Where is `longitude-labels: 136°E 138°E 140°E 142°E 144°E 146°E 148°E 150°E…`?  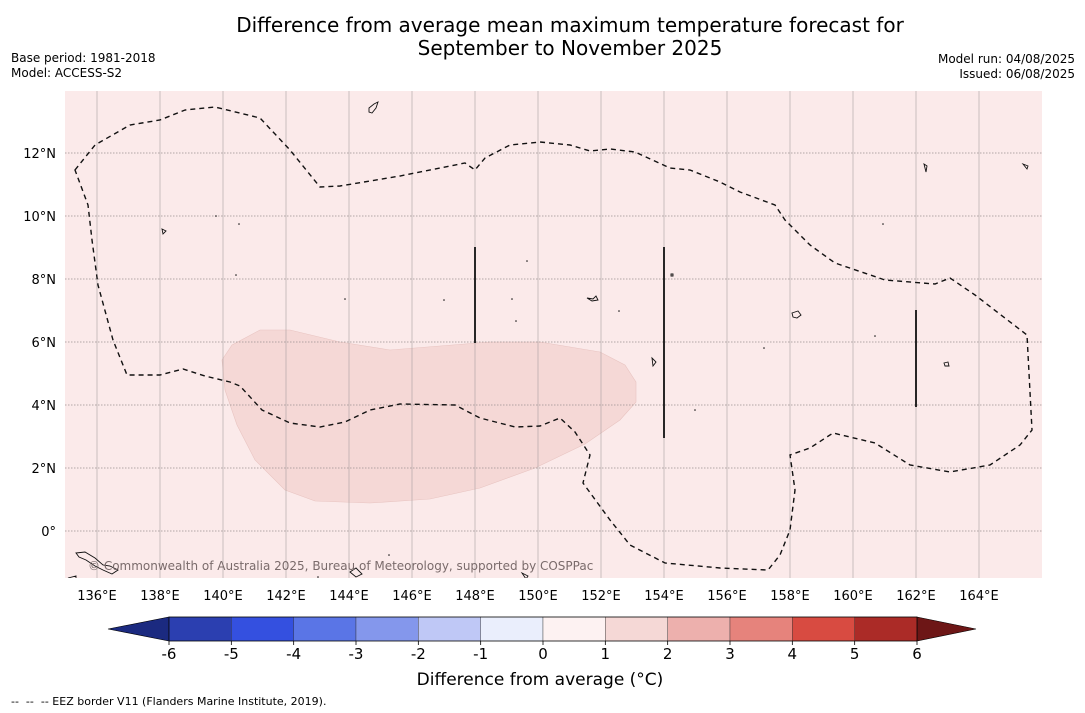
longitude-labels: 136°E 138°E 140°E 142°E 144°E 146°E 148°E 150°E… is located at coordinates (538, 596).